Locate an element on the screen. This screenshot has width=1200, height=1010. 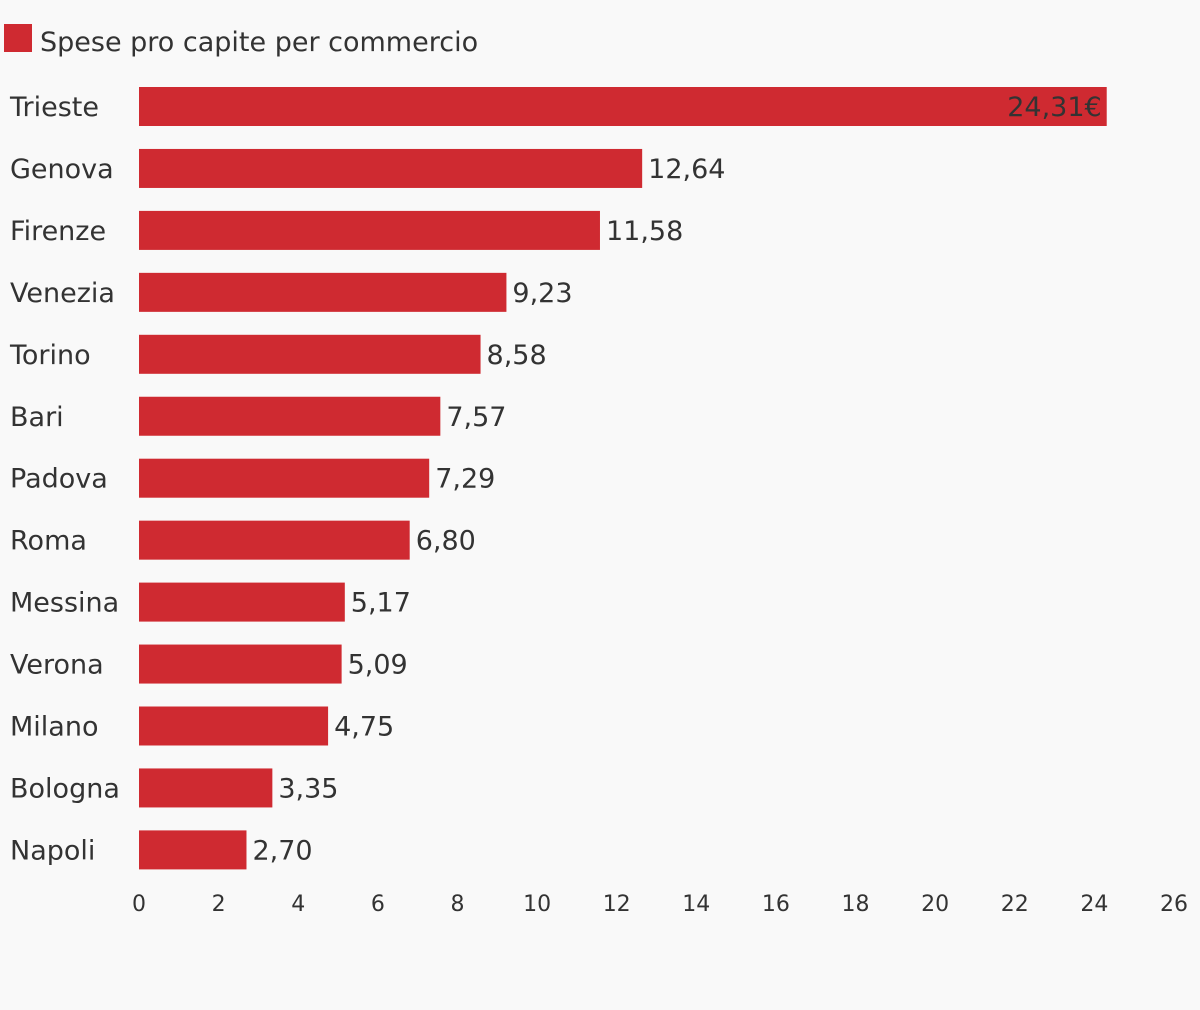
x-tick-label-2: 2 is located at coordinates (219, 904).